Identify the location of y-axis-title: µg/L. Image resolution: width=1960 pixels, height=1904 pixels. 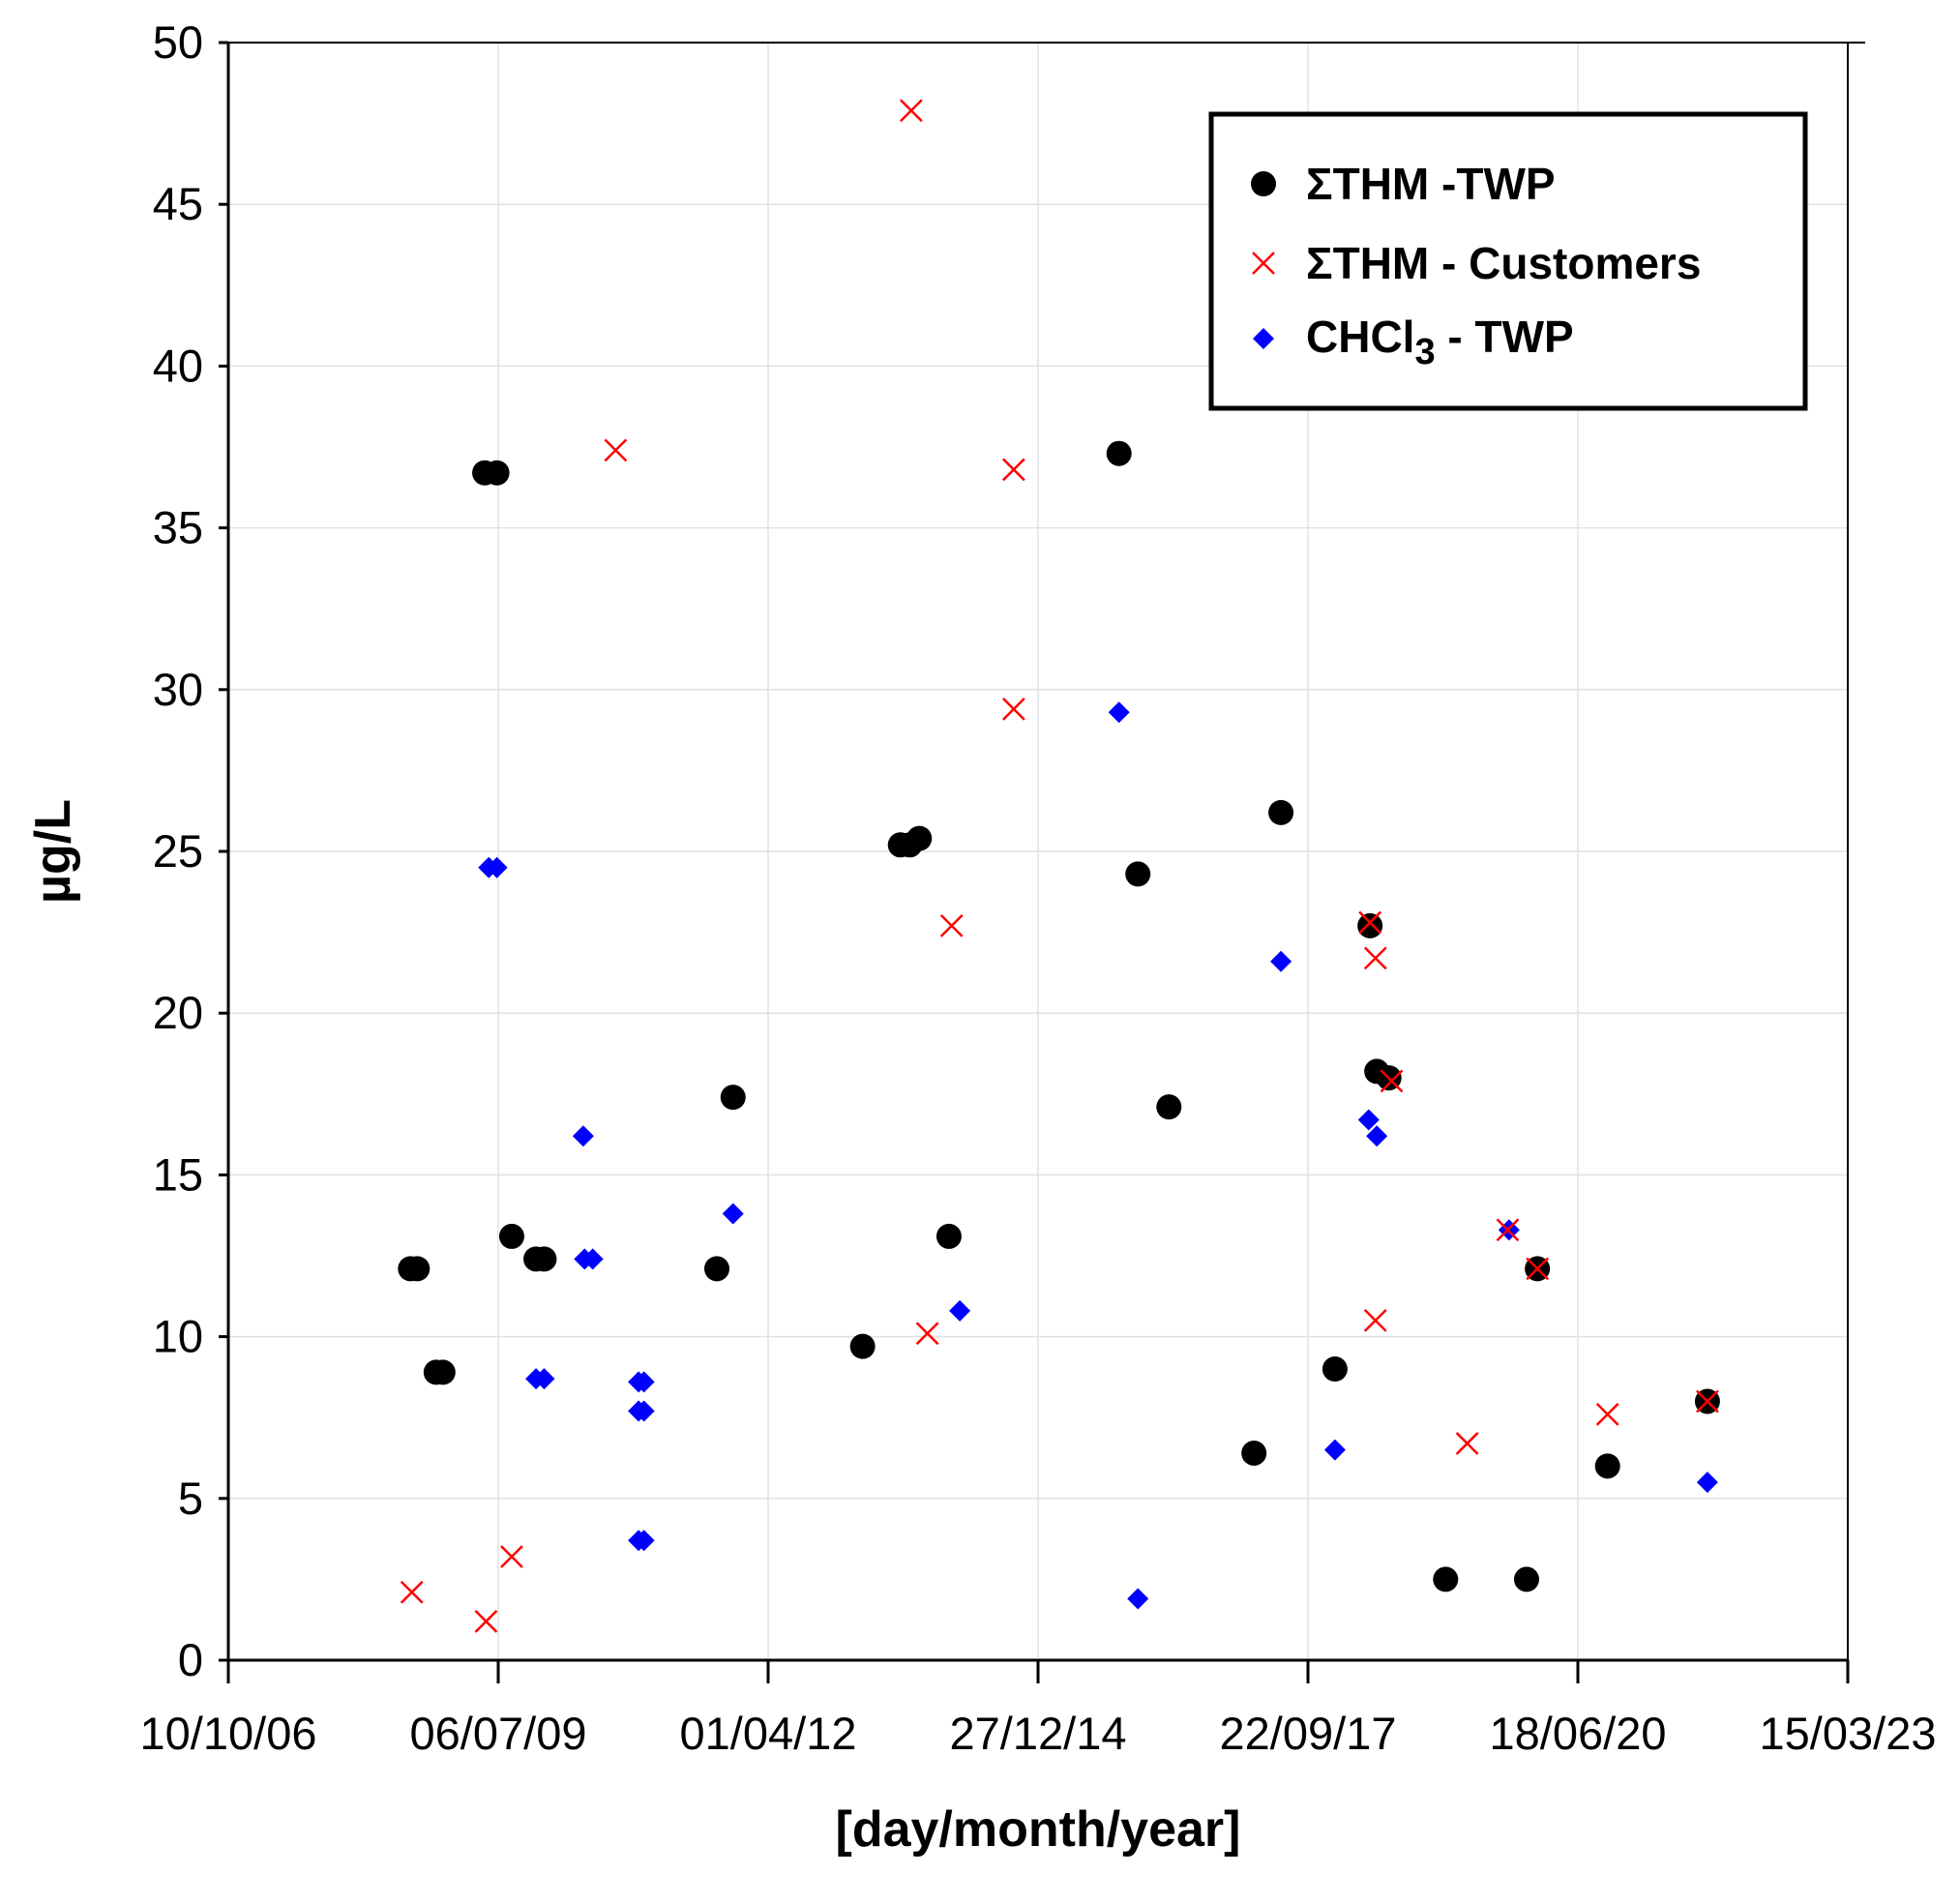
(53, 852).